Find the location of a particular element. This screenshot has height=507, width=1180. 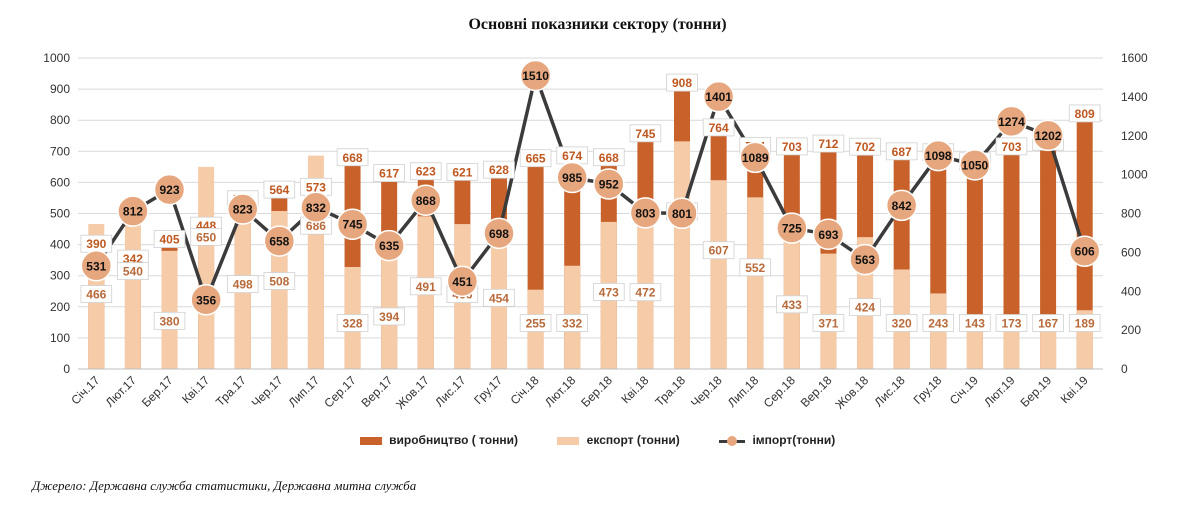

category-tick-label: Лют.19 is located at coordinates (999, 391).